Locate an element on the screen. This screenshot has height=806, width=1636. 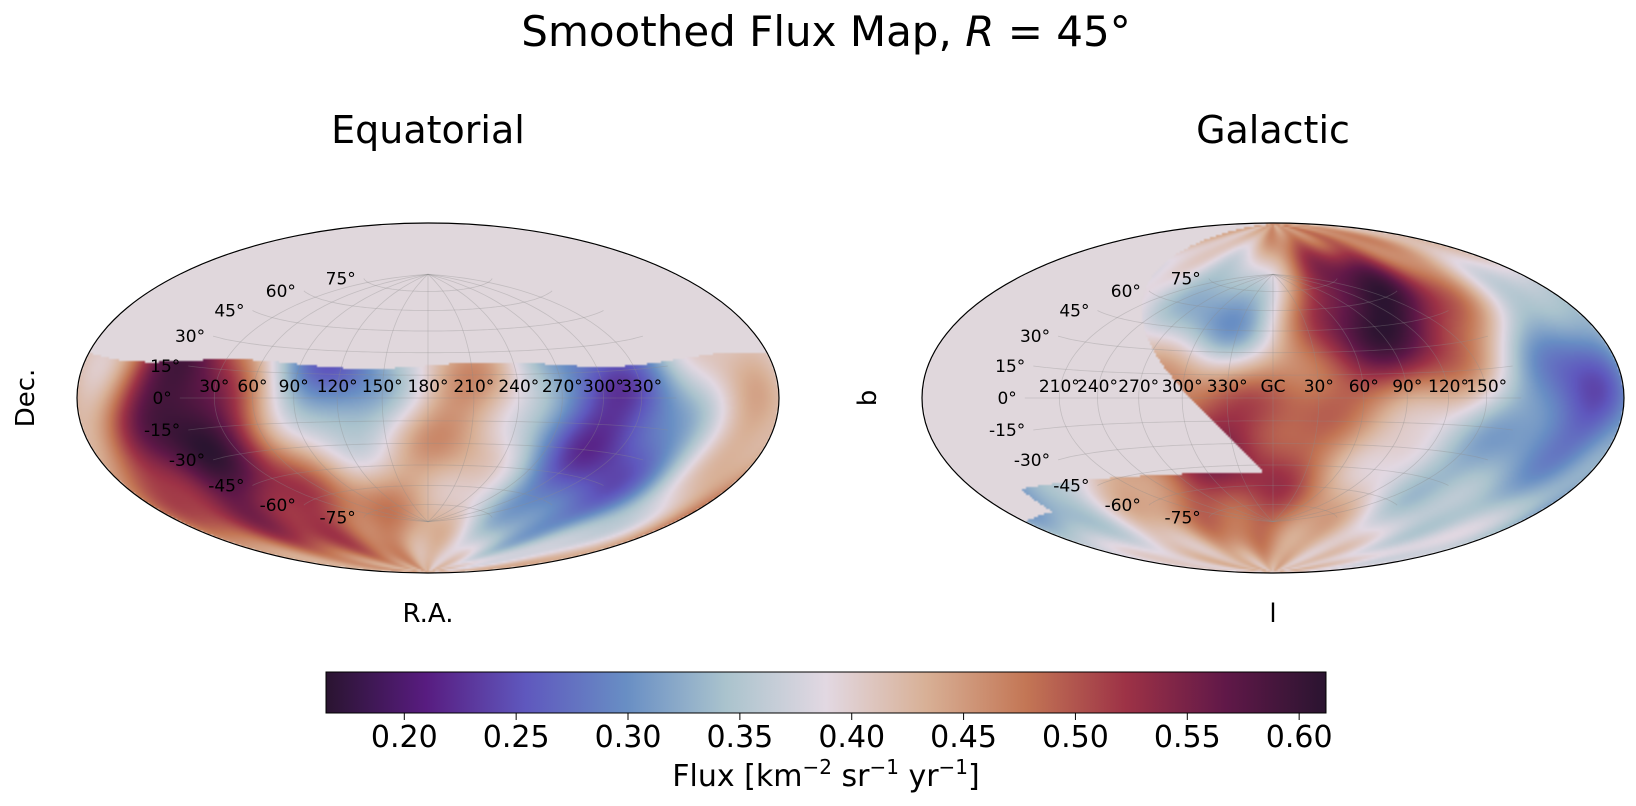
lat-tick-label: -75° is located at coordinates (1183, 519).